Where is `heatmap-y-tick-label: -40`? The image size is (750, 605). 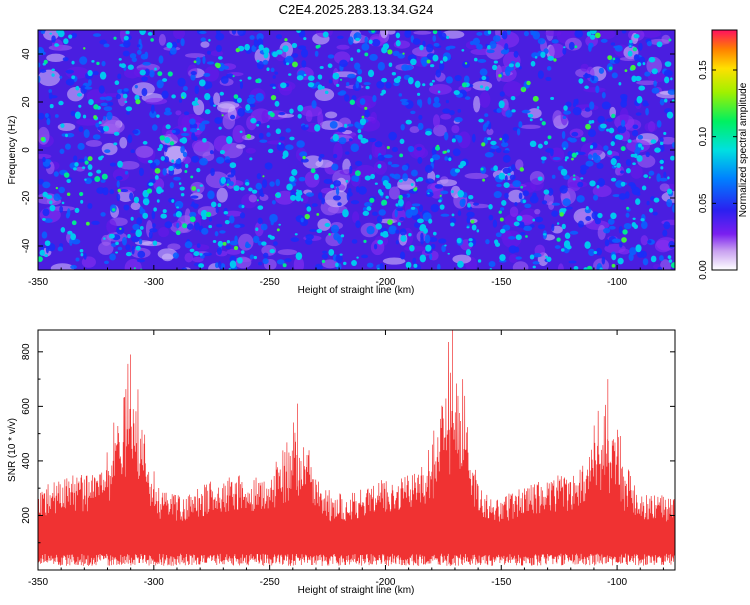
heatmap-y-tick-label: -40 is located at coordinates (26, 245).